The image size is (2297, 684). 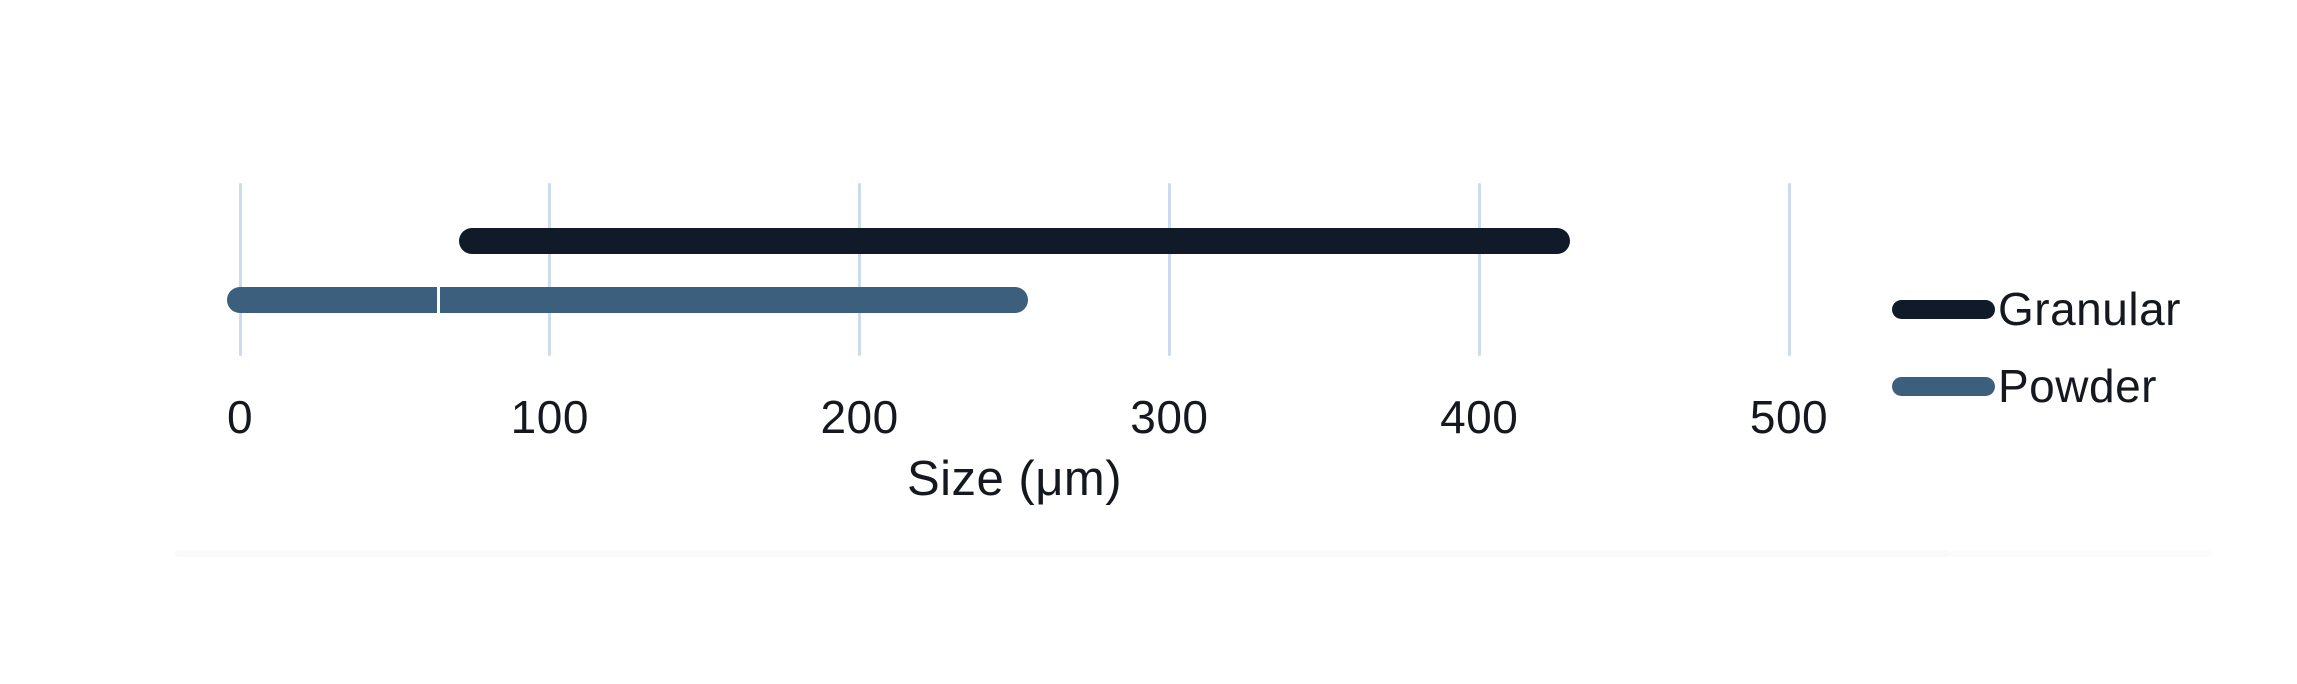 I want to click on legend-label-granular: Granular, so click(x=2089, y=309).